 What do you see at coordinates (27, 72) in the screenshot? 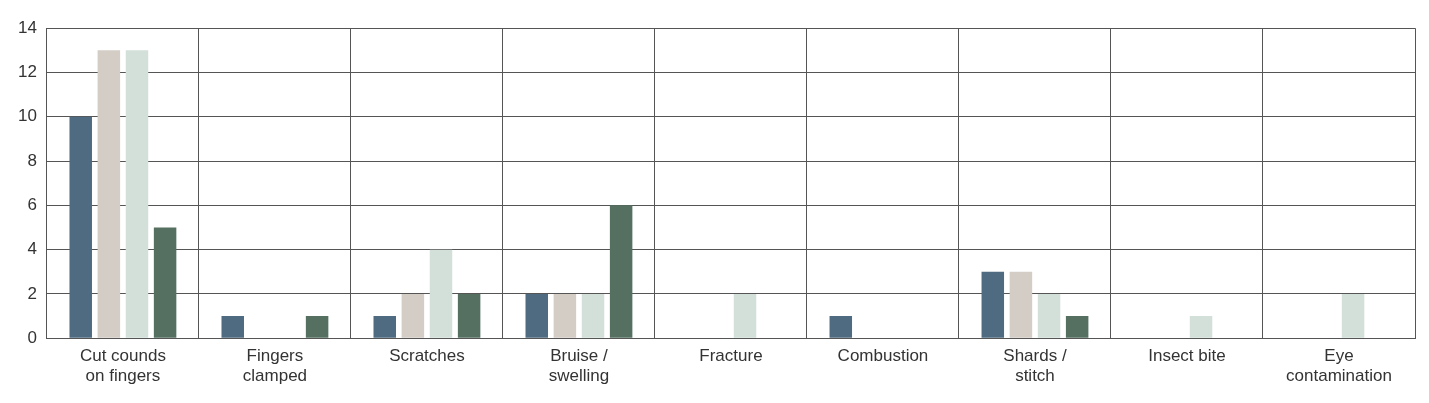
I see `y-tick-label: 12` at bounding box center [27, 72].